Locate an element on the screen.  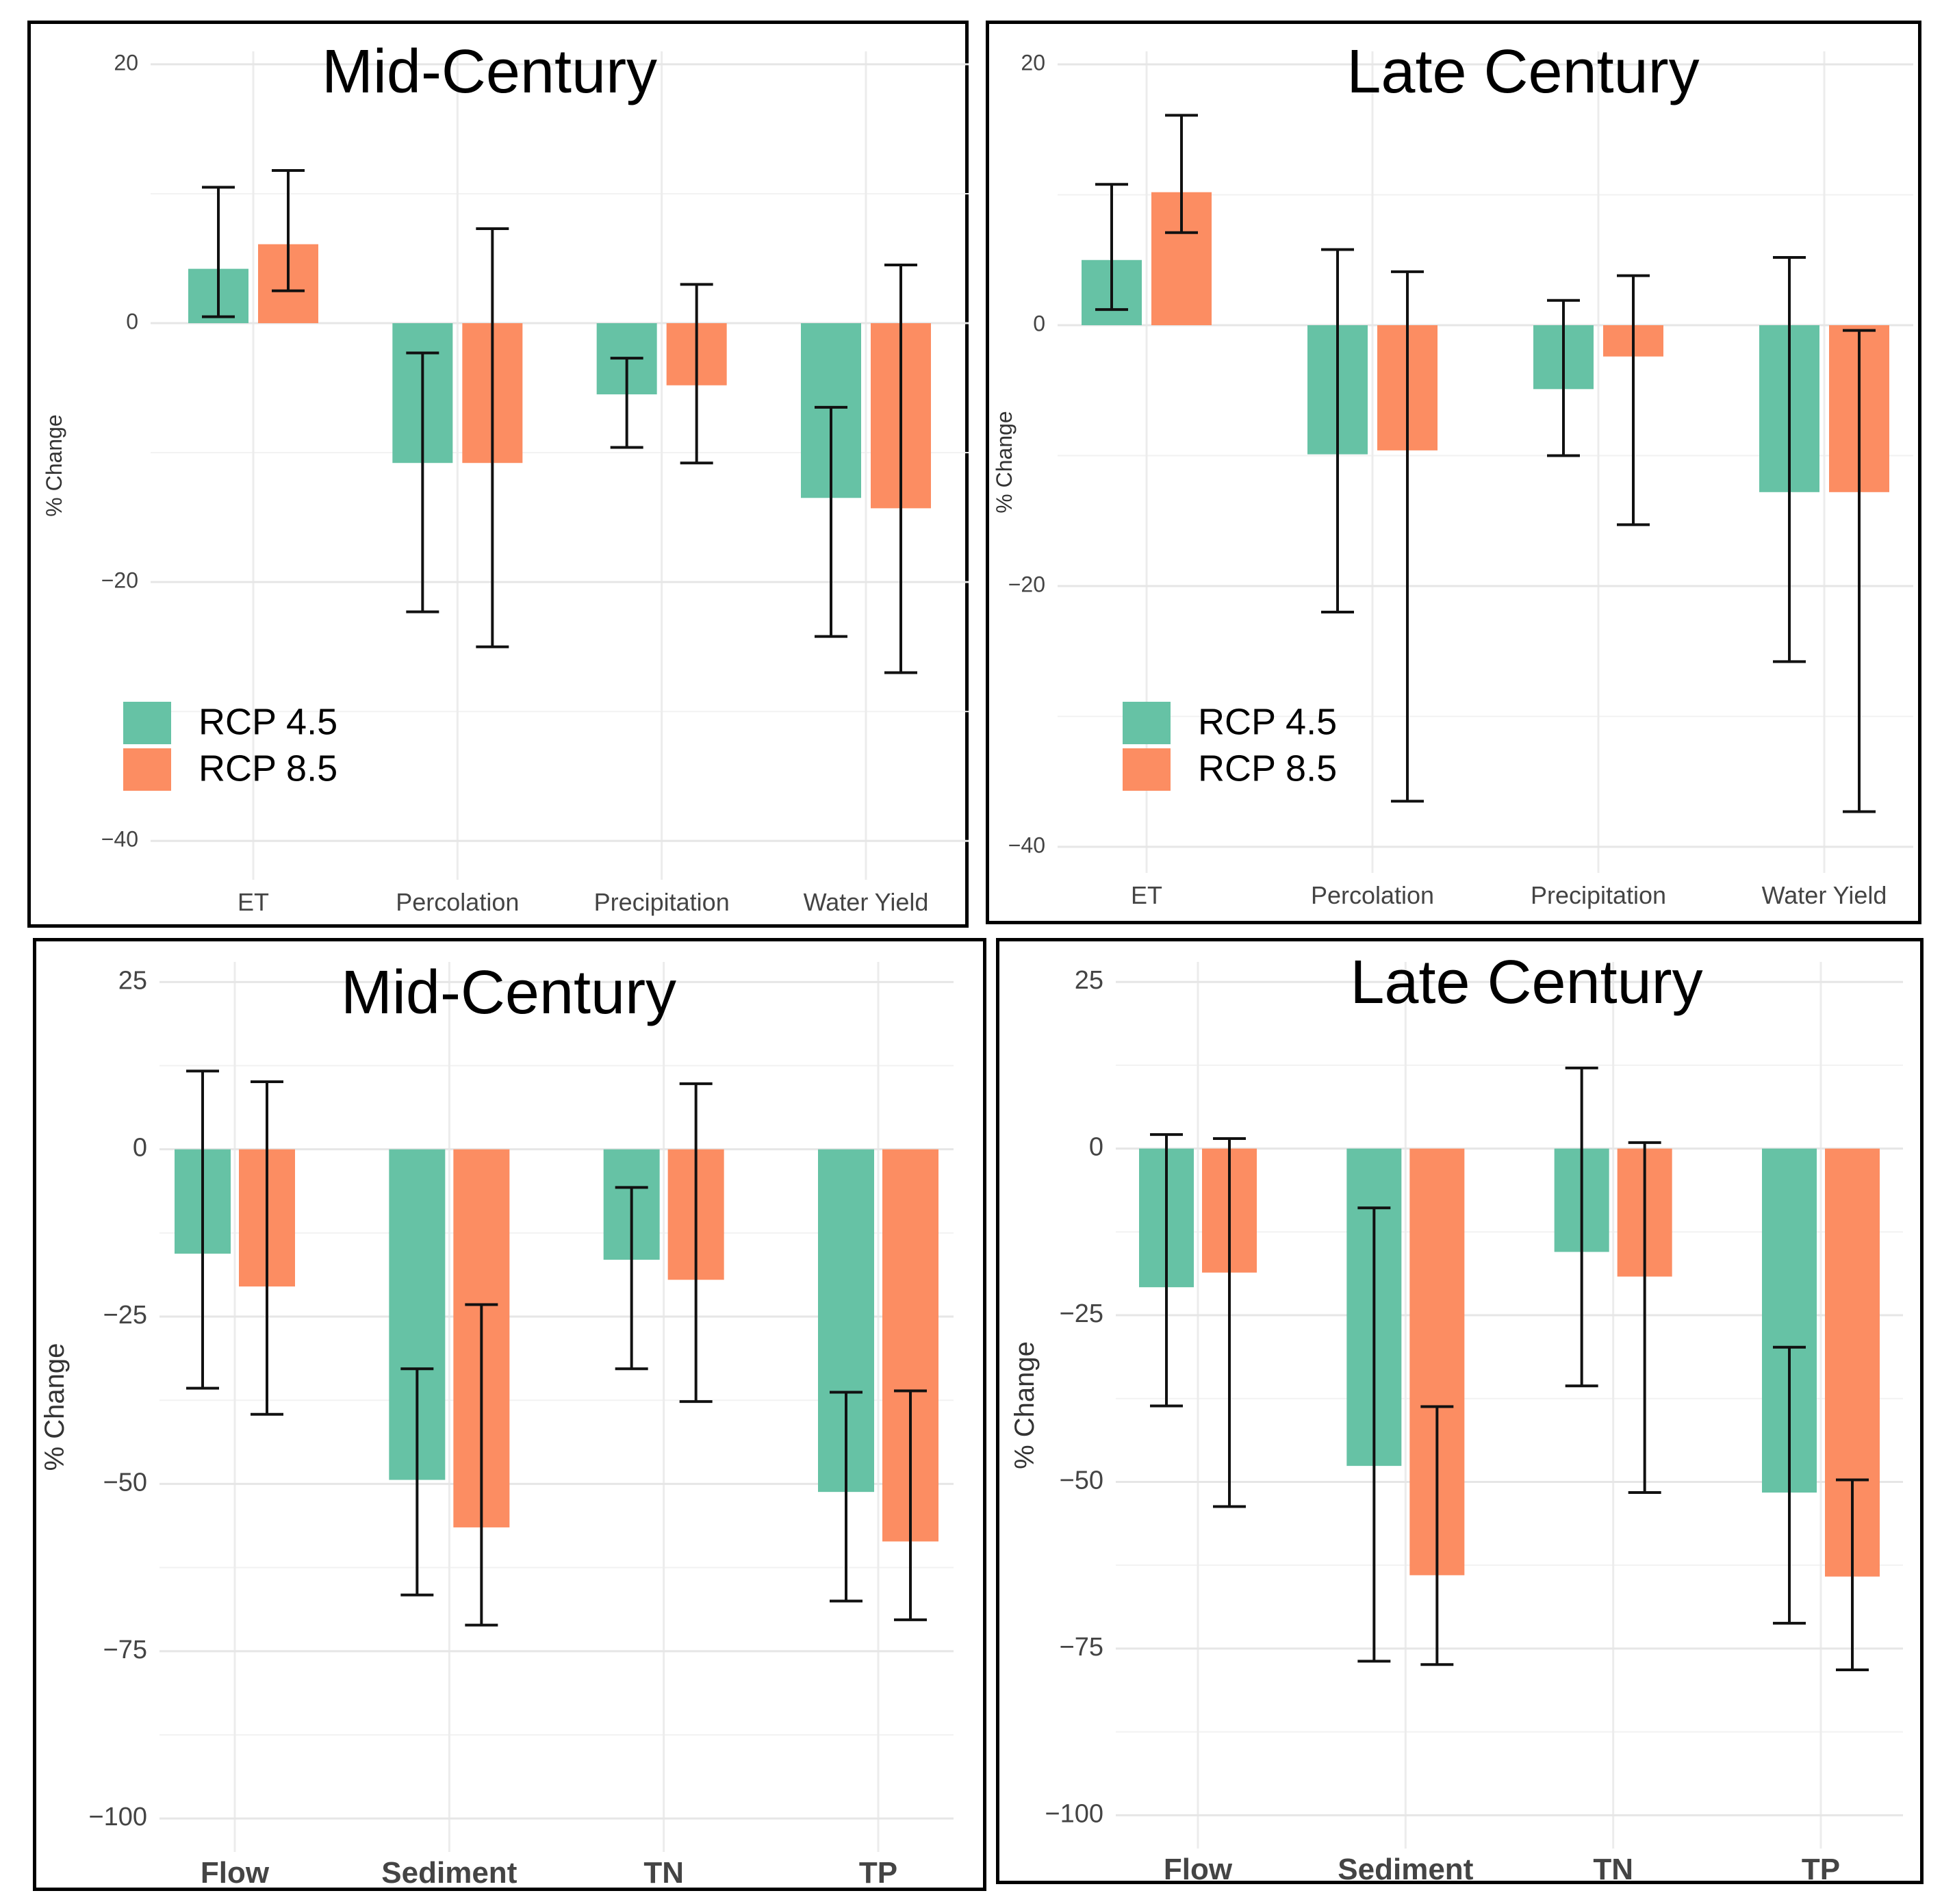
error-bar-rcp-4-5-sediment is located at coordinates (1374, 1434).